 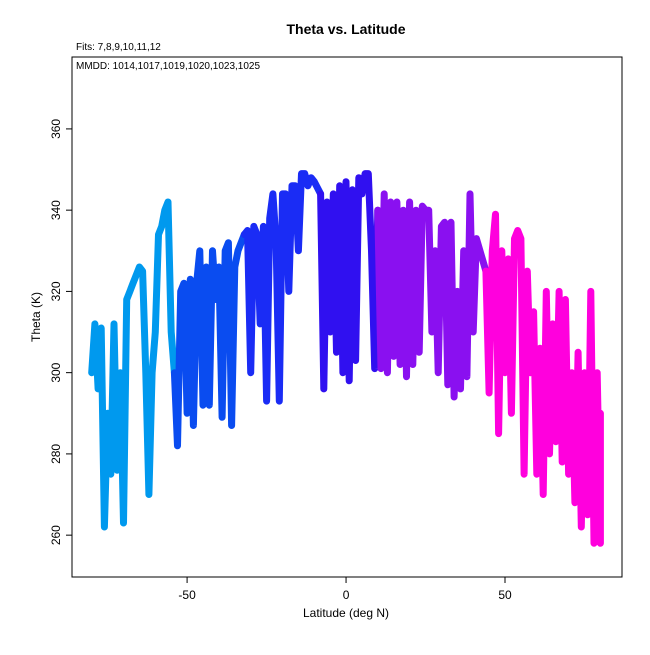 What do you see at coordinates (118, 47) in the screenshot?
I see `subtitle: Fits: 7,8,9,10,11,12` at bounding box center [118, 47].